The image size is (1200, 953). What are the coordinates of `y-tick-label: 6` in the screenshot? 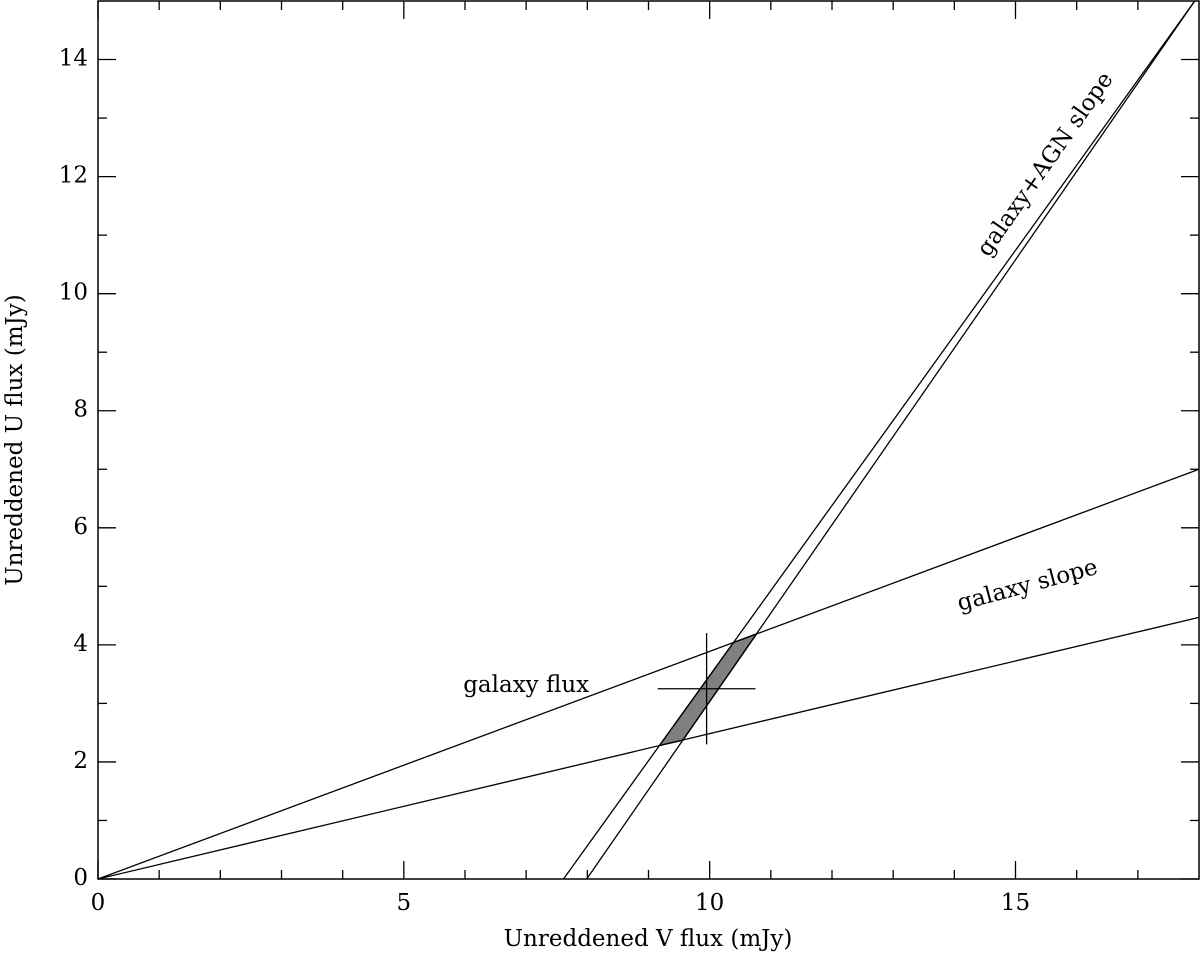 It's located at (80, 527).